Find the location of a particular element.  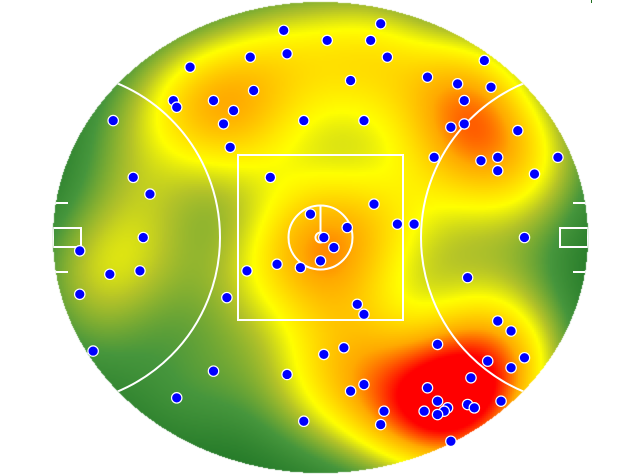

centre-square is located at coordinates (320, 237).